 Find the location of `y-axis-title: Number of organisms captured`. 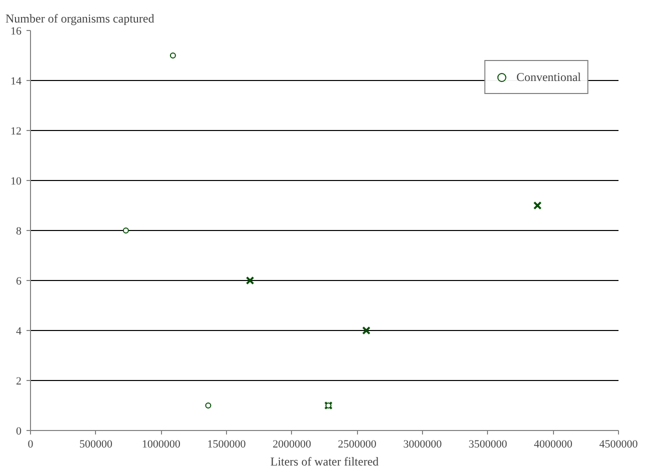

y-axis-title: Number of organisms captured is located at coordinates (80, 19).